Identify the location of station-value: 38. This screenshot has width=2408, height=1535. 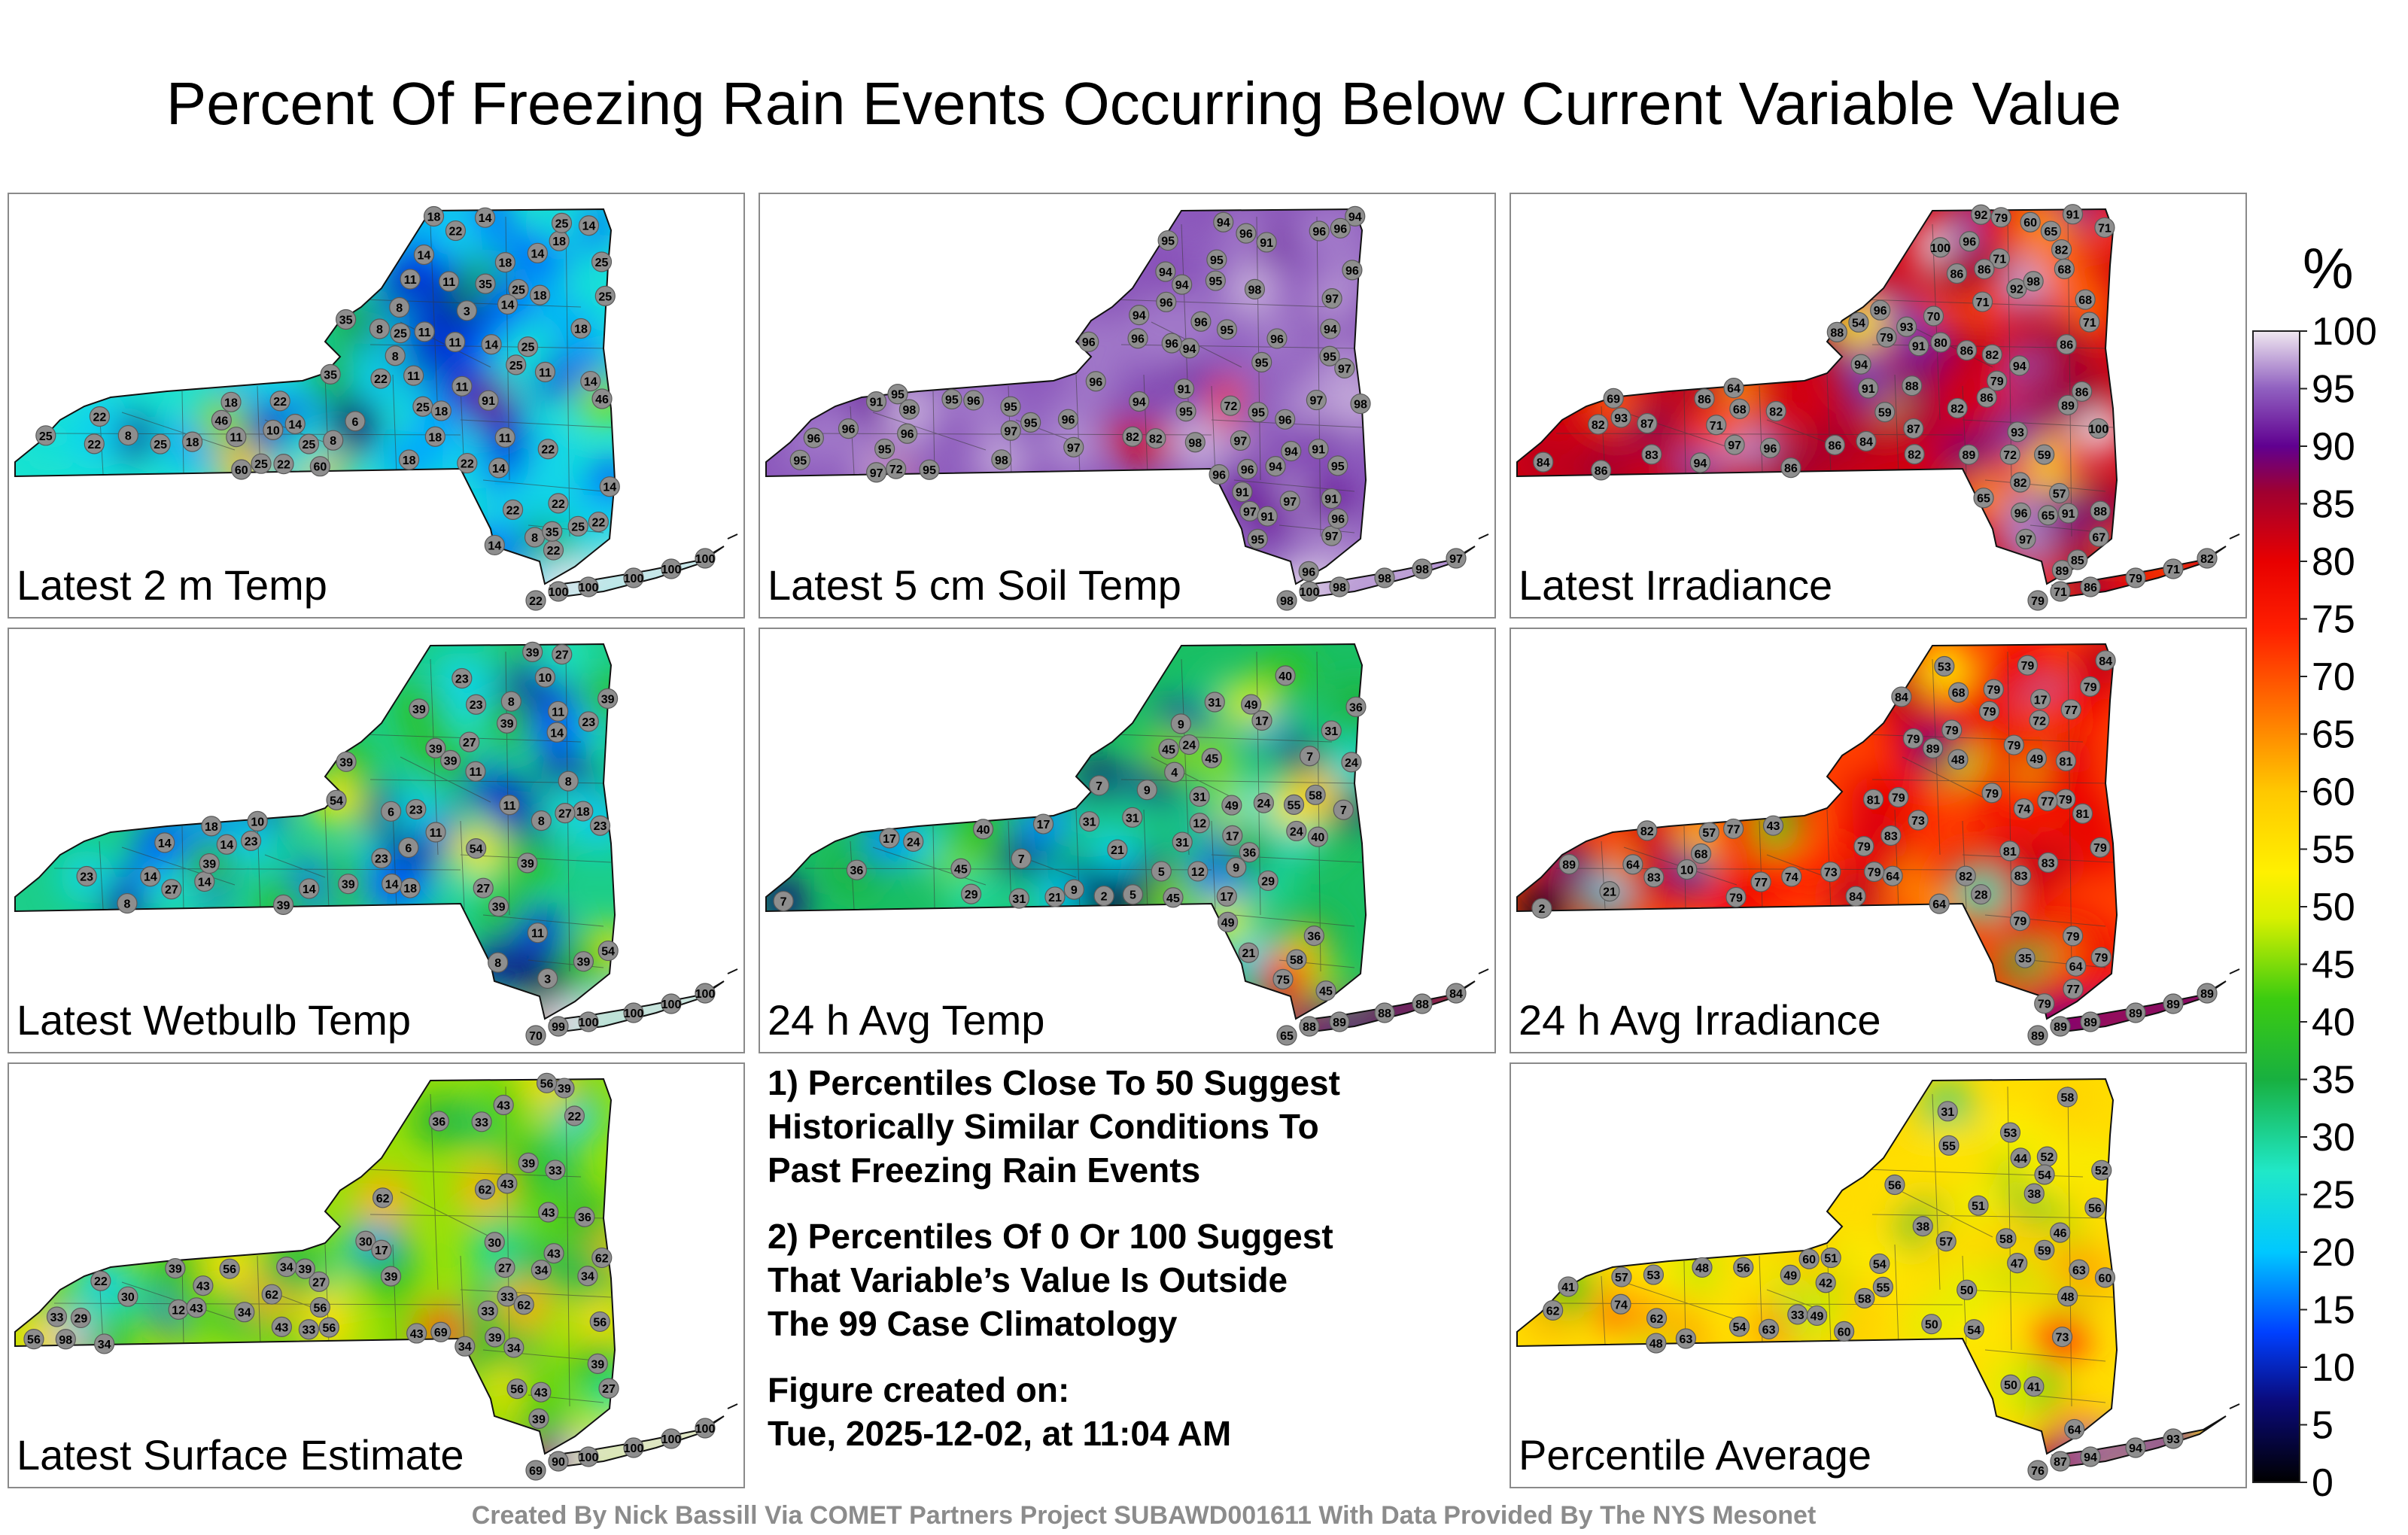
(2034, 1194).